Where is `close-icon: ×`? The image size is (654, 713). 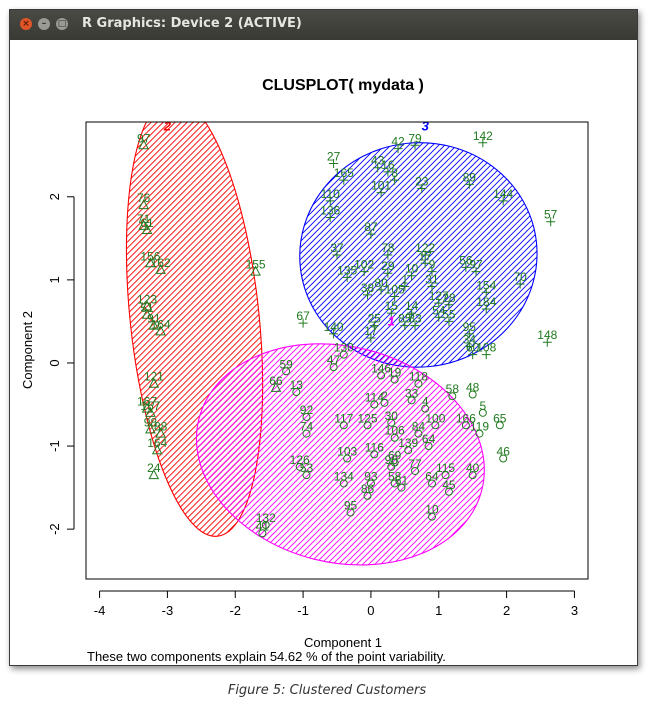 close-icon: × is located at coordinates (26, 24).